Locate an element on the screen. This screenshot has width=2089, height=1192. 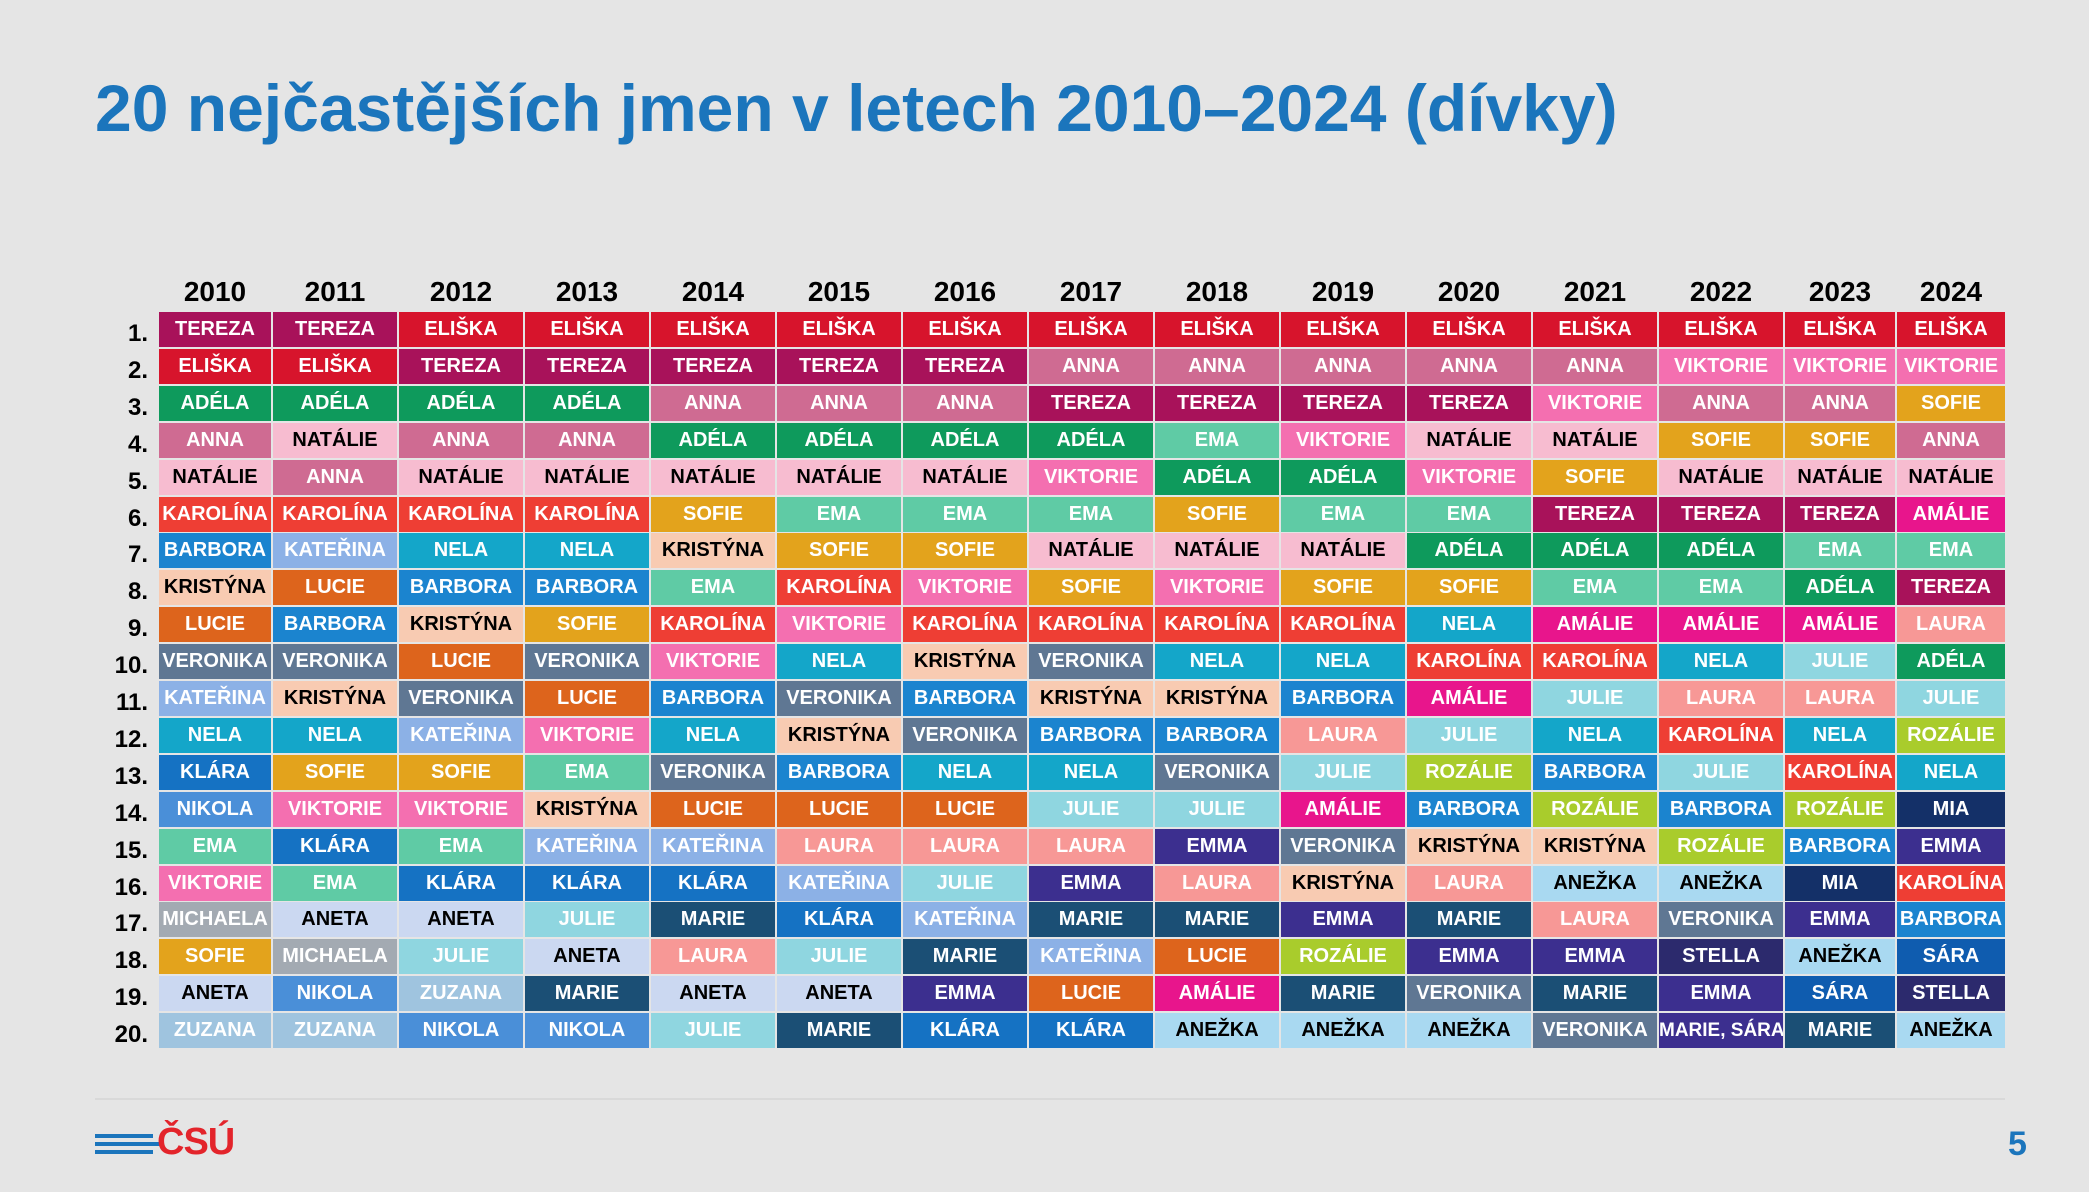
year-header: 2024 is located at coordinates (1951, 291).